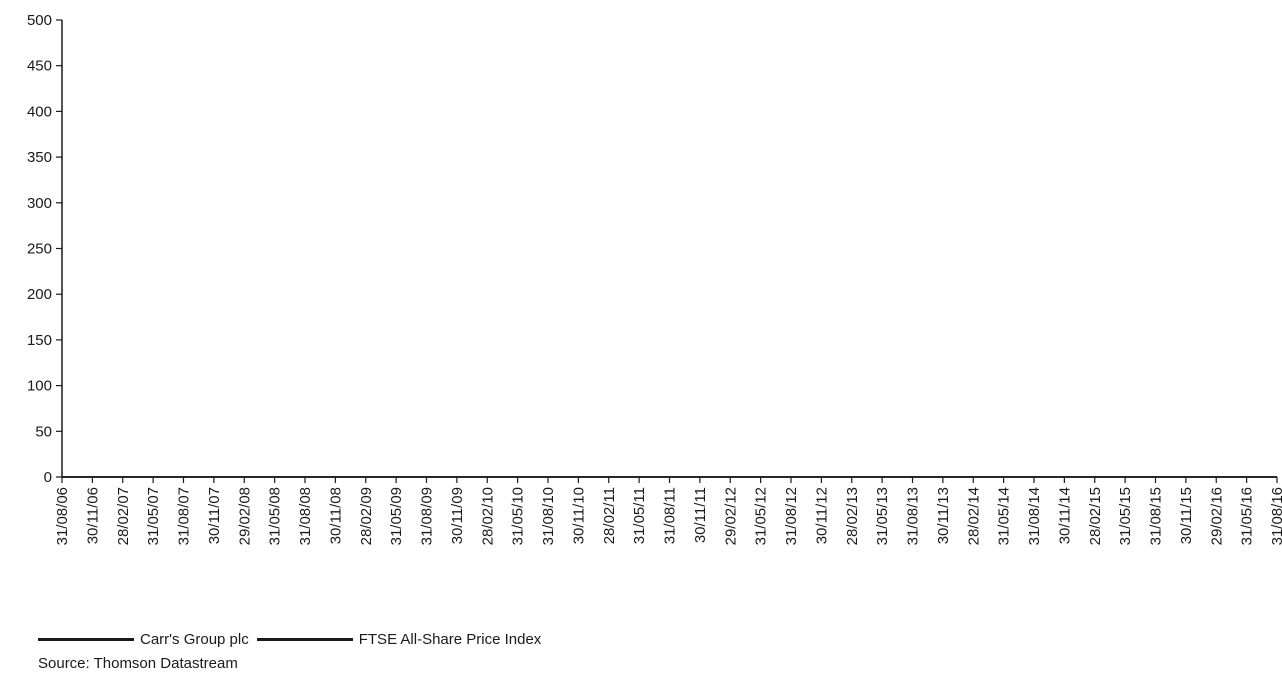 The image size is (1282, 675). I want to click on x-tick-label: 29/02/08, so click(244, 516).